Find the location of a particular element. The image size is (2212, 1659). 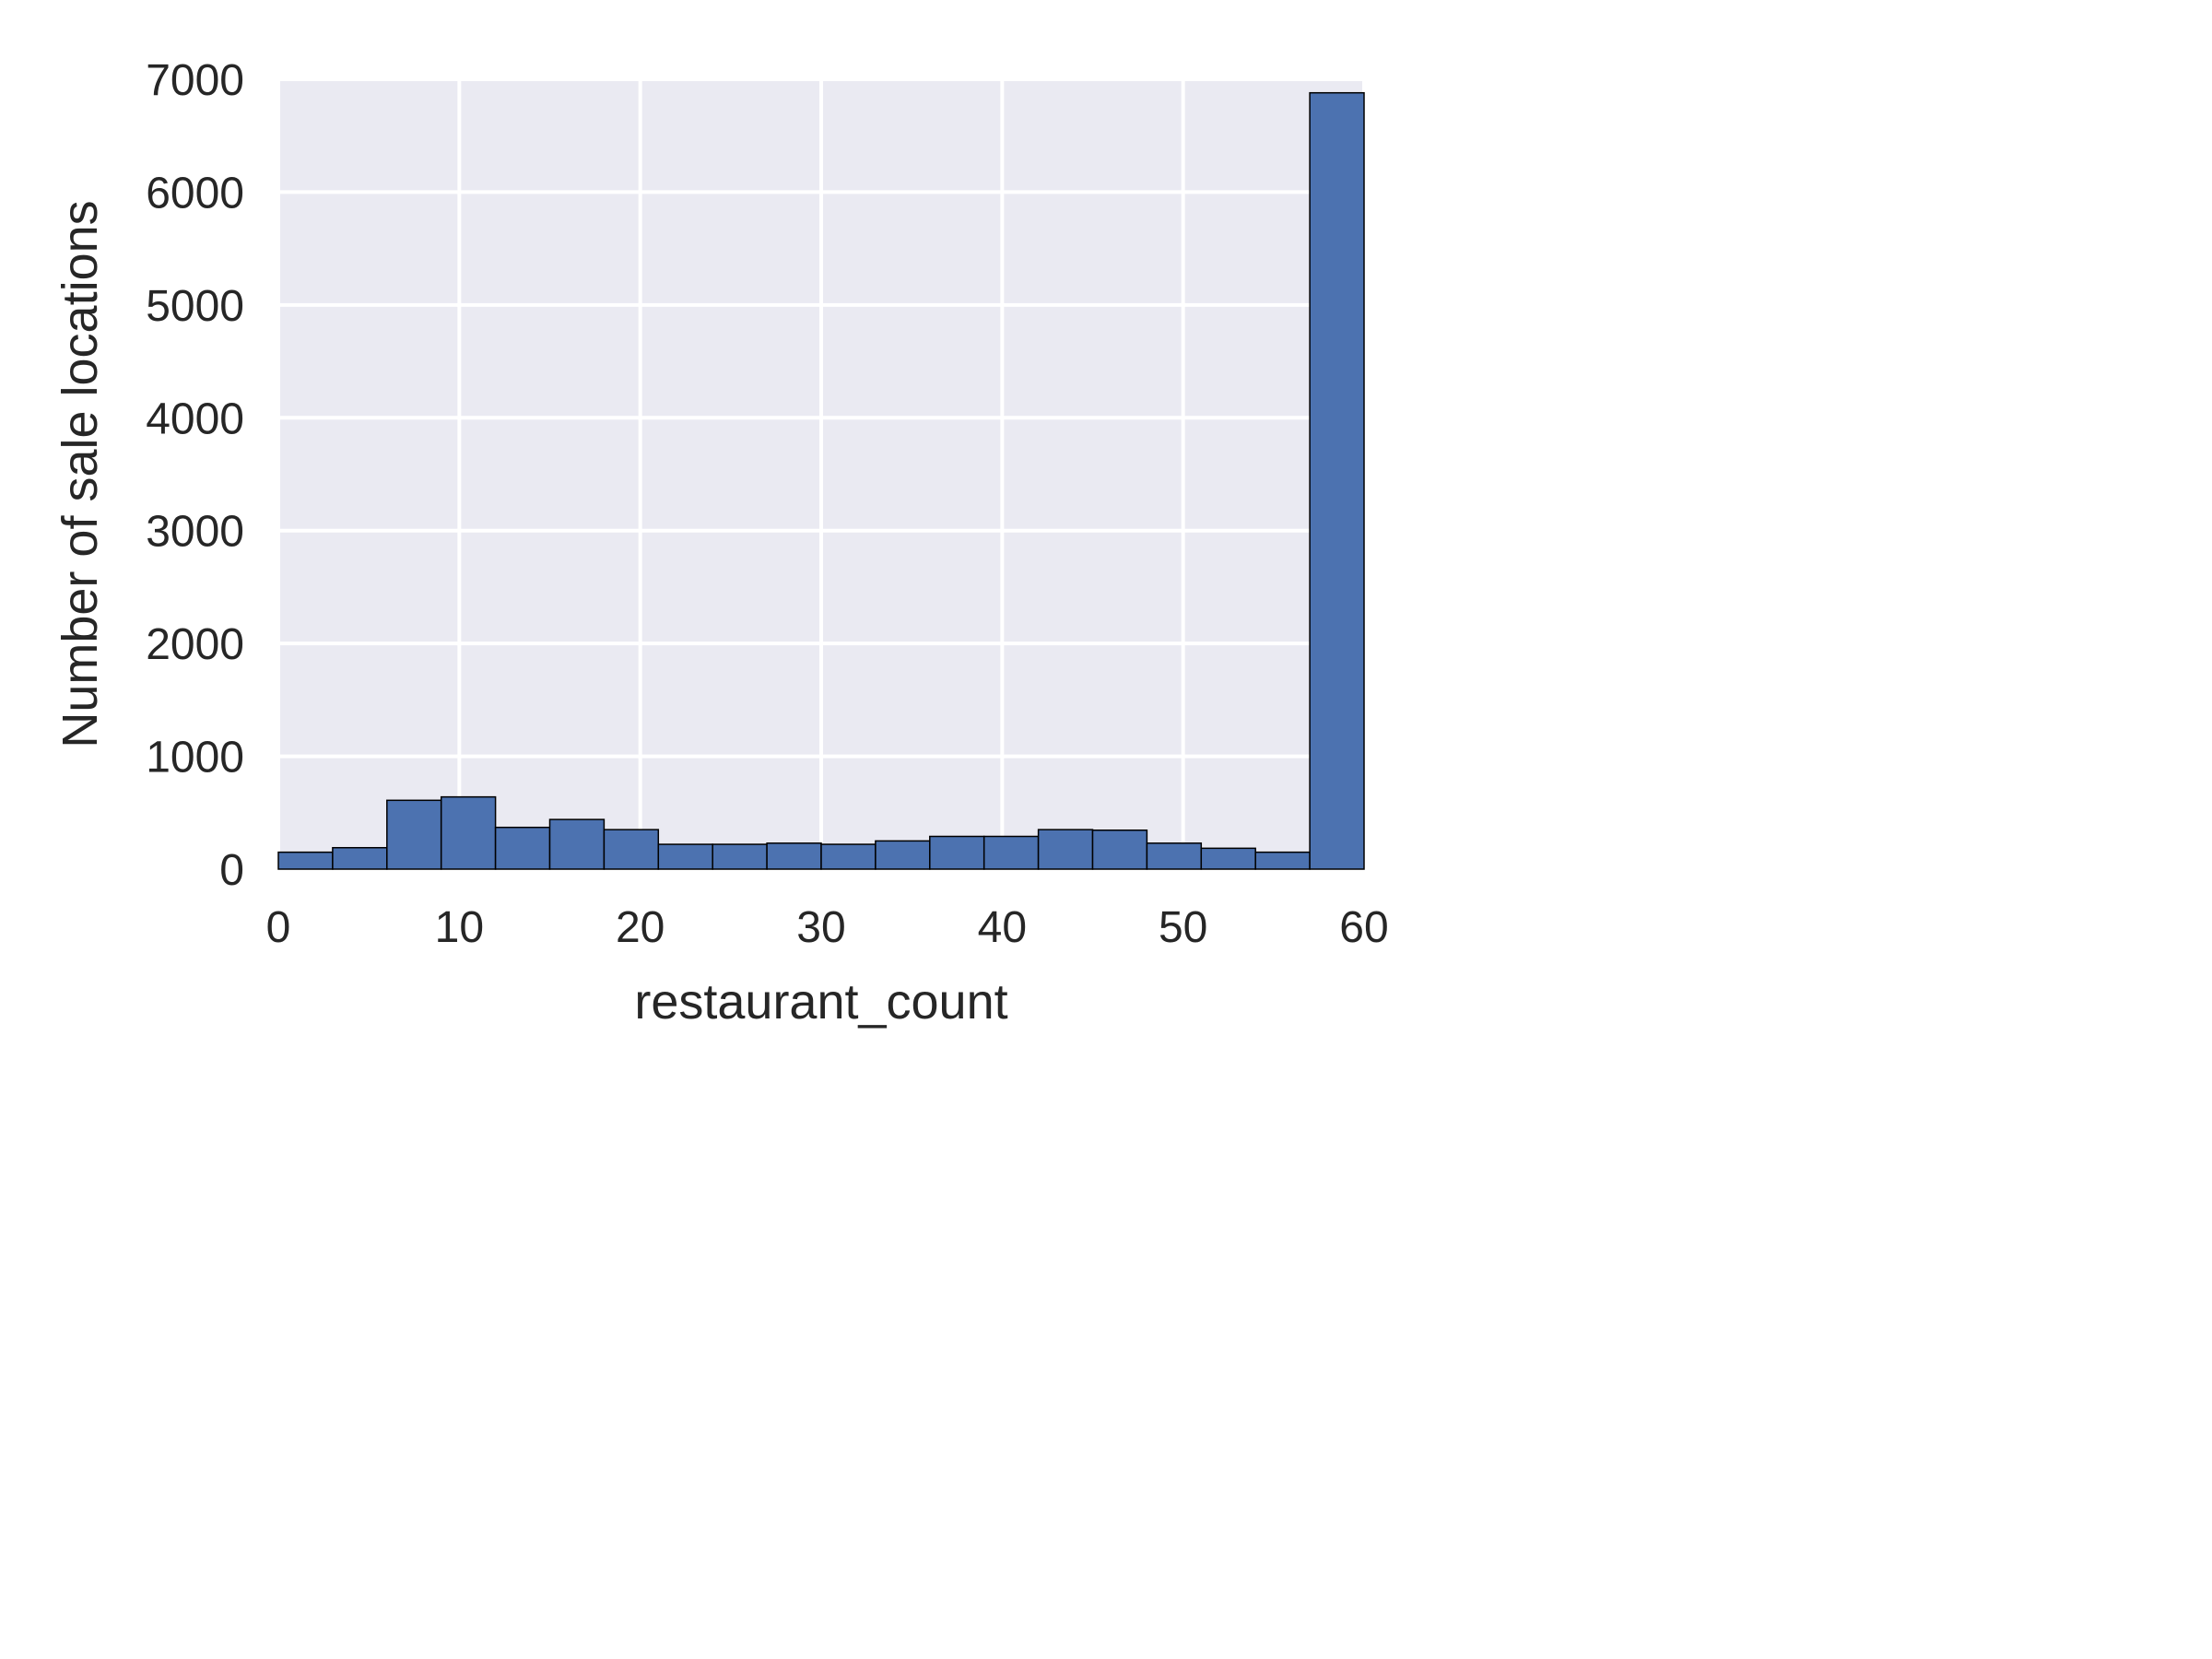

x-tick-label: 0 is located at coordinates (278, 927).